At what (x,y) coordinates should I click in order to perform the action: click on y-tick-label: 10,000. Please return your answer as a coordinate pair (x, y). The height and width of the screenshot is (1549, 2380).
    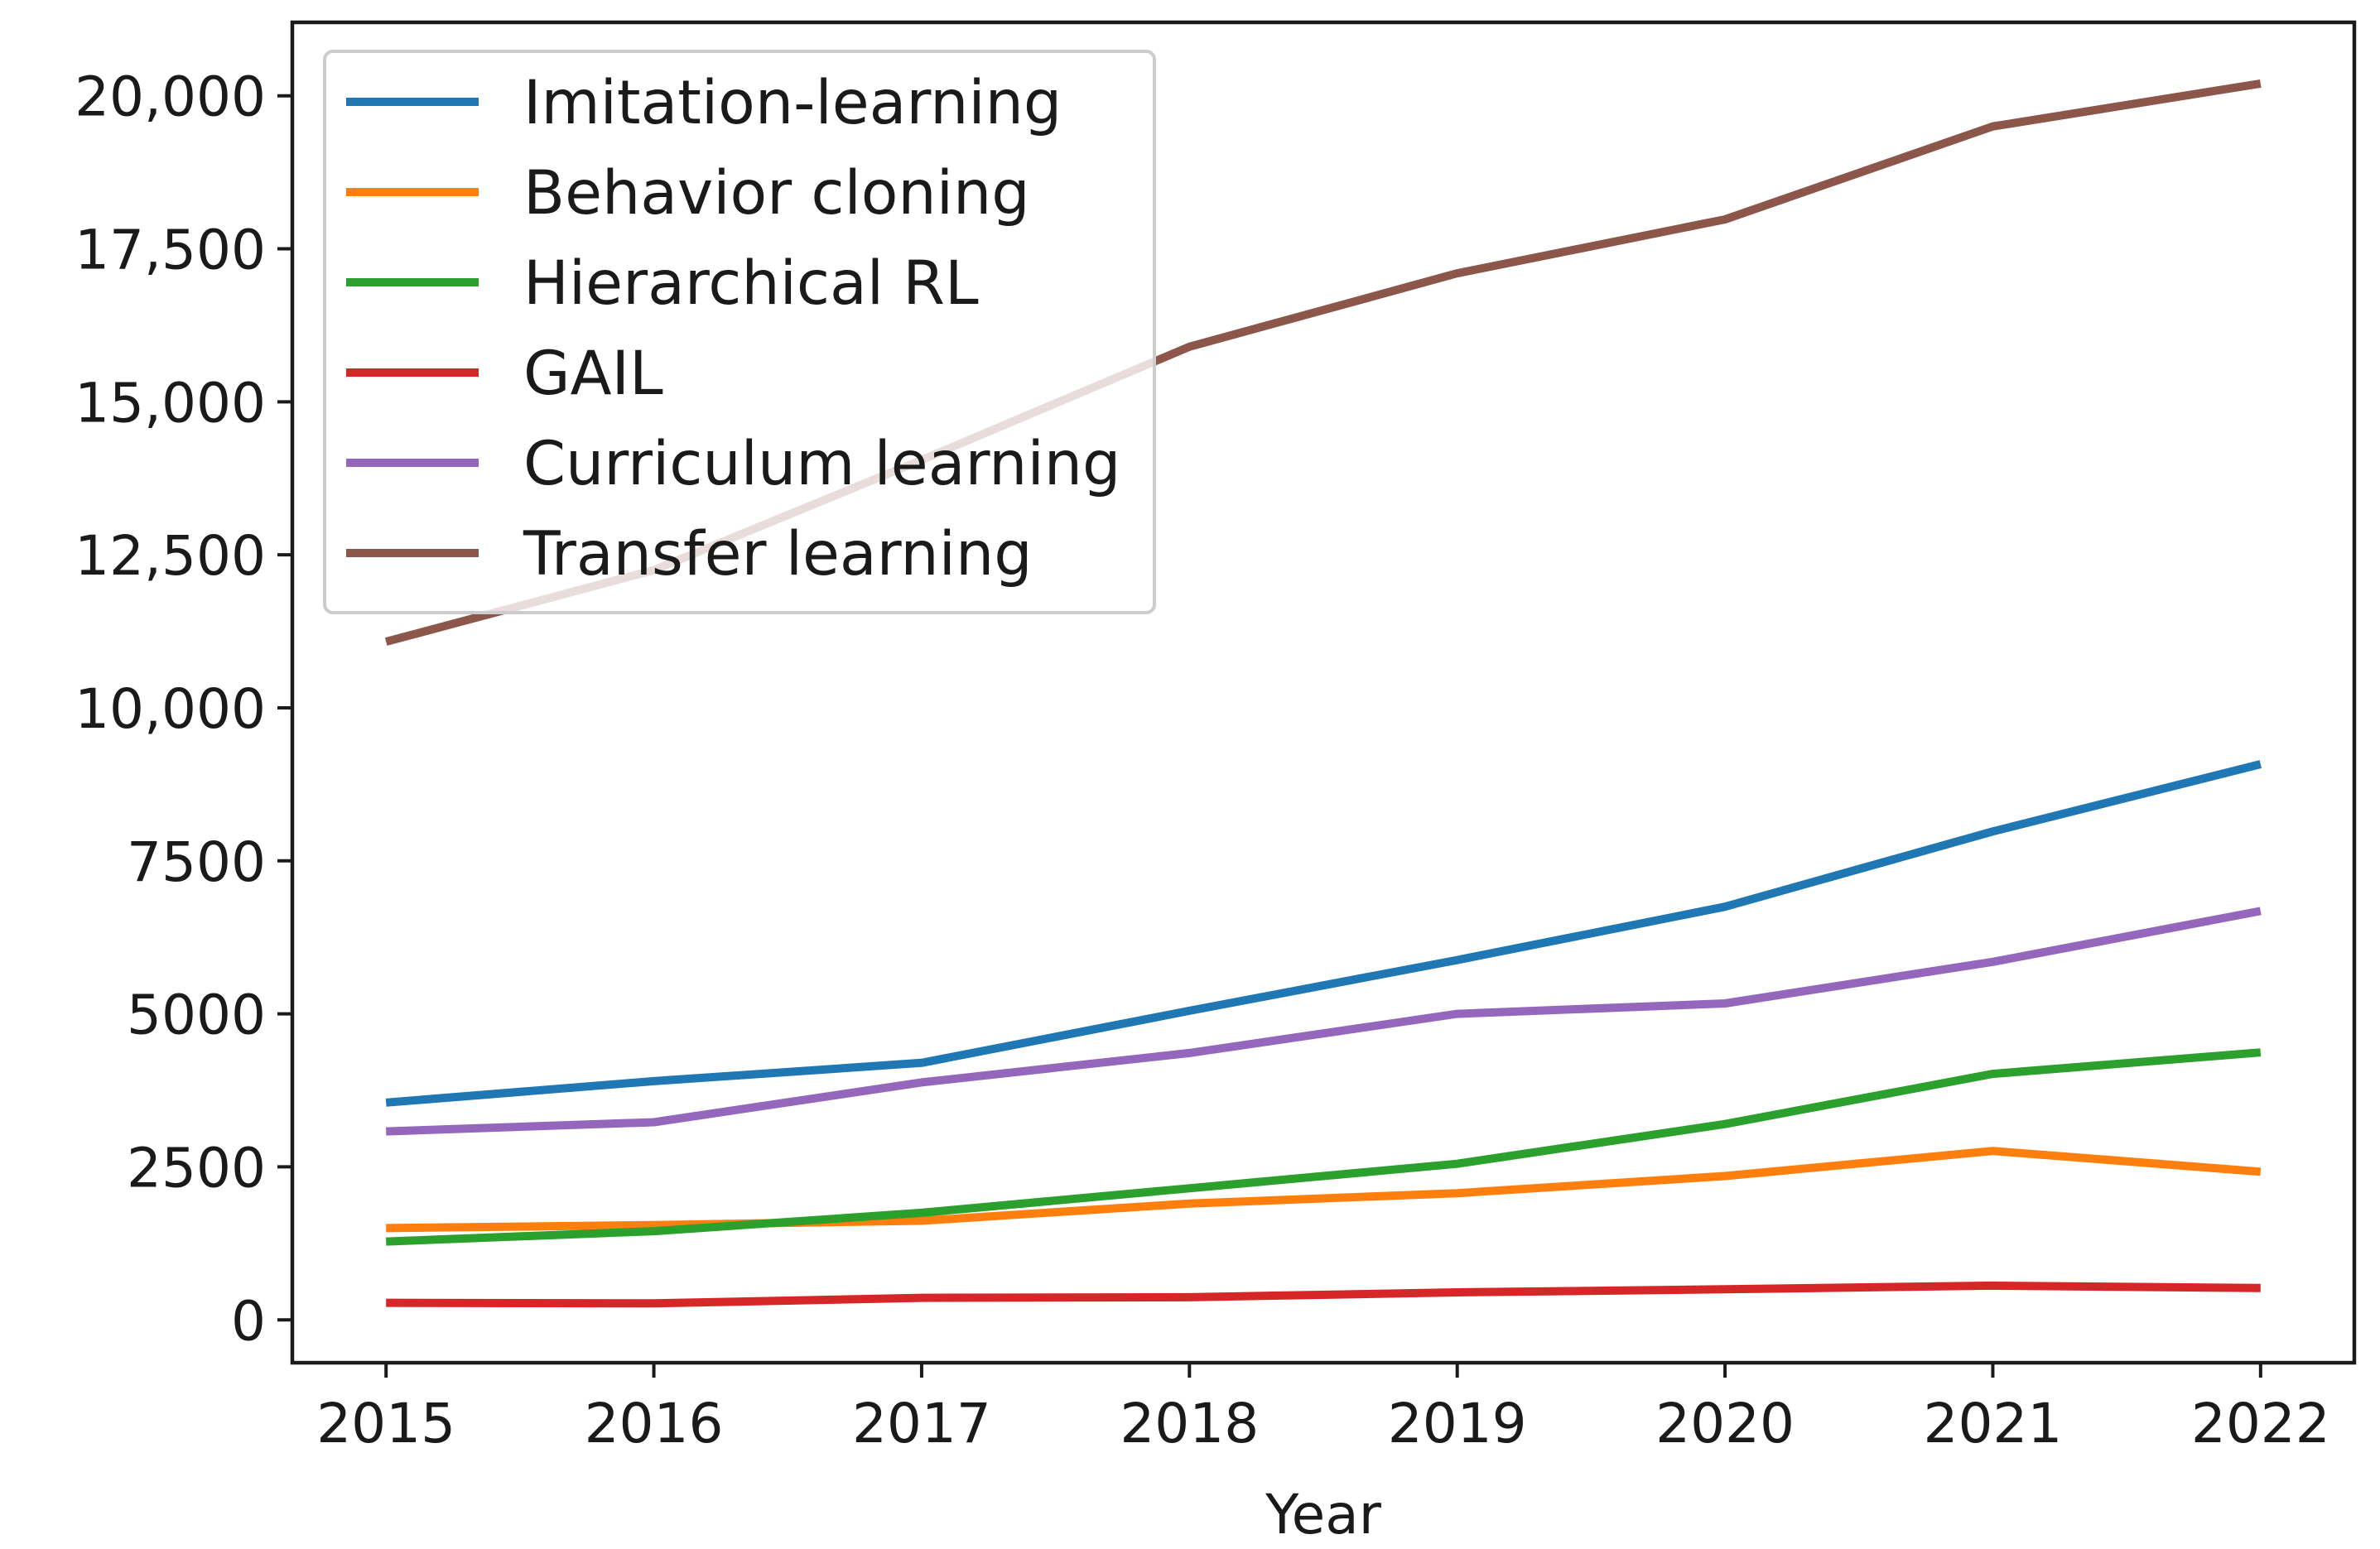
    Looking at the image, I should click on (170, 709).